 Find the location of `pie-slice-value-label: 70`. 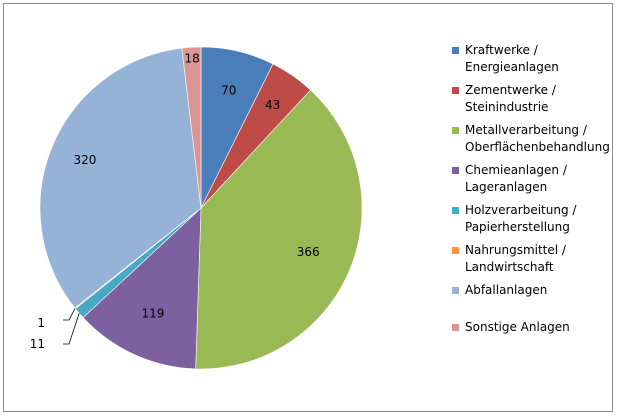

pie-slice-value-label: 70 is located at coordinates (228, 91).